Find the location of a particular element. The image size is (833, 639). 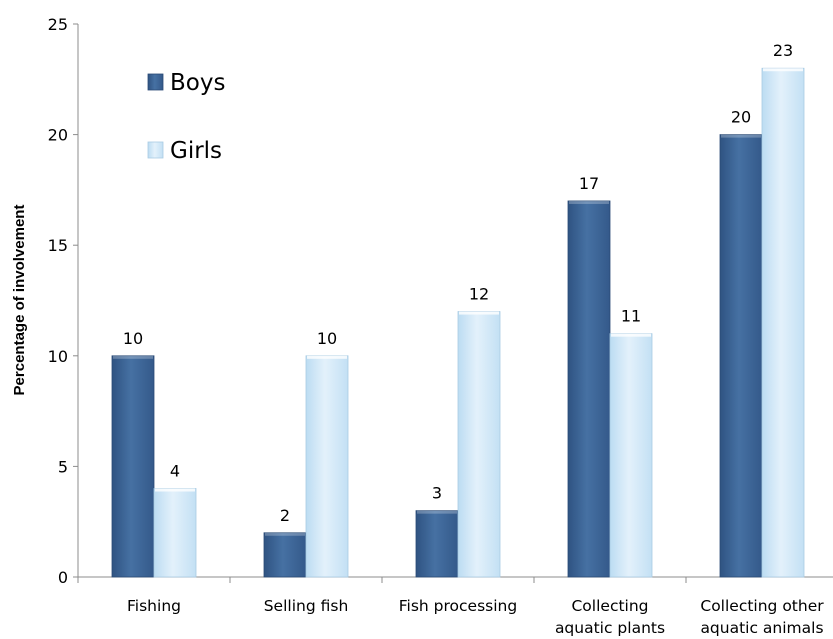

y-axis-title: Percentage of involvement is located at coordinates (19, 300).